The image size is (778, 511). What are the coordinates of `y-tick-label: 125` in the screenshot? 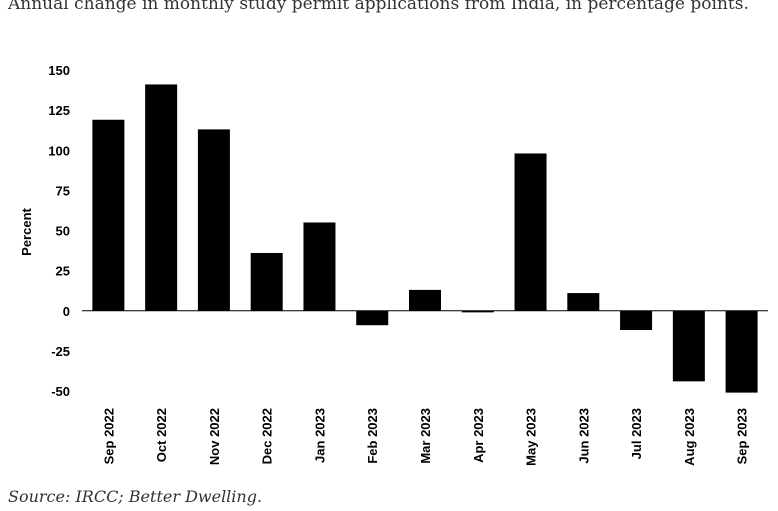 It's located at (59, 110).